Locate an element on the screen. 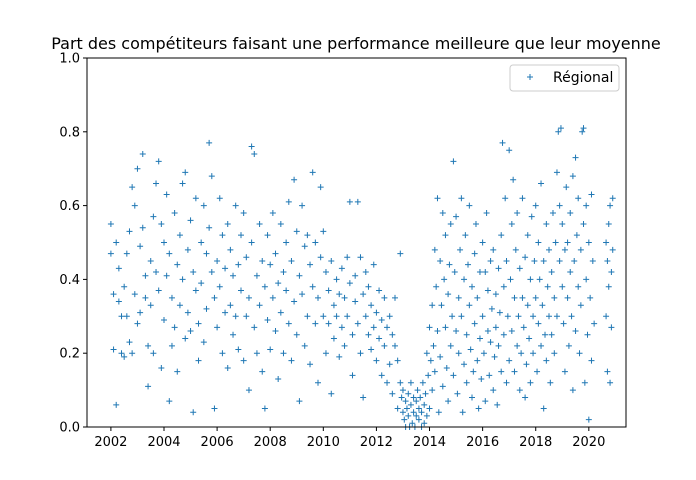  x-tick-label: 2016 is located at coordinates (482, 442).